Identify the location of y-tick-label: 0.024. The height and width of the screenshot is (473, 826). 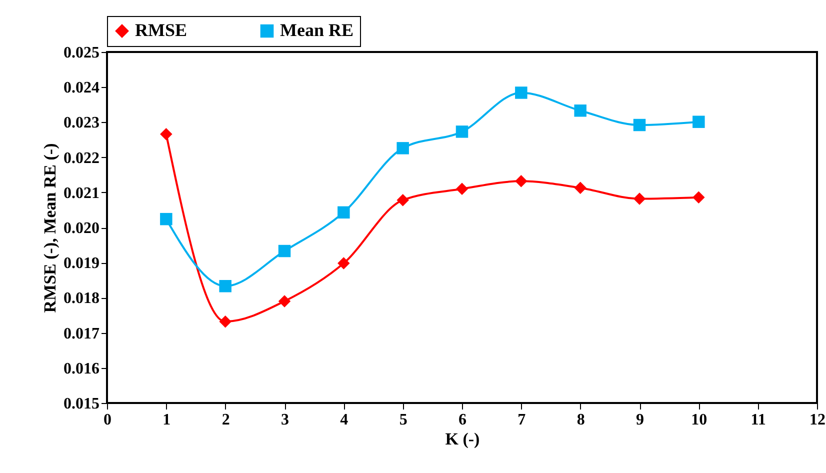
(82, 88).